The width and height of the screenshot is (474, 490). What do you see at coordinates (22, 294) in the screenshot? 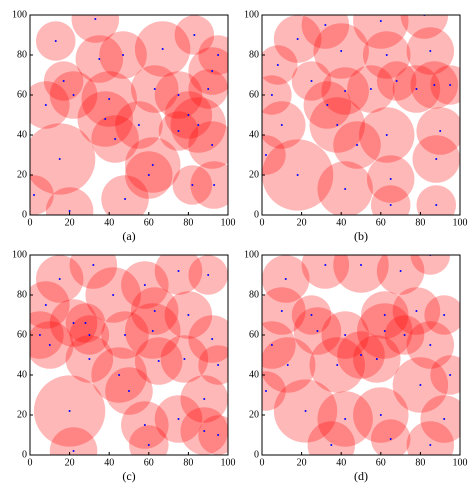
I see `y-tick-label: 80` at bounding box center [22, 294].